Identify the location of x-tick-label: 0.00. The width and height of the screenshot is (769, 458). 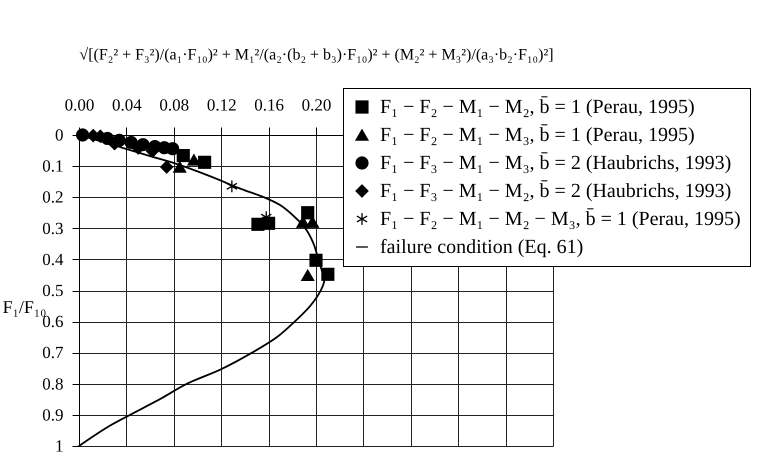
(79, 105).